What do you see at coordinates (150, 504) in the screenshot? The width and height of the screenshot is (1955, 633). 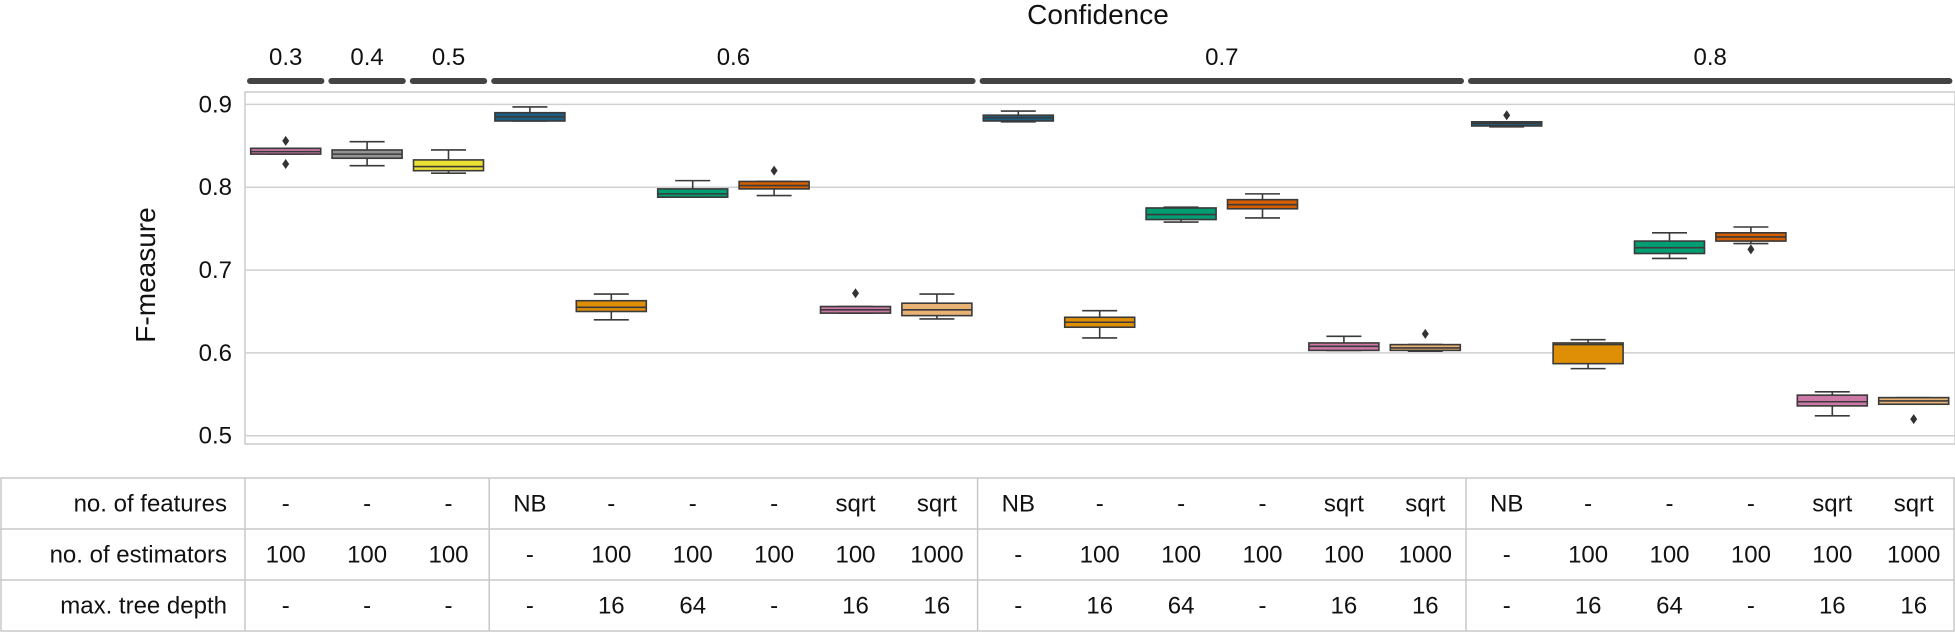 I see `table-row-label: no. of features` at bounding box center [150, 504].